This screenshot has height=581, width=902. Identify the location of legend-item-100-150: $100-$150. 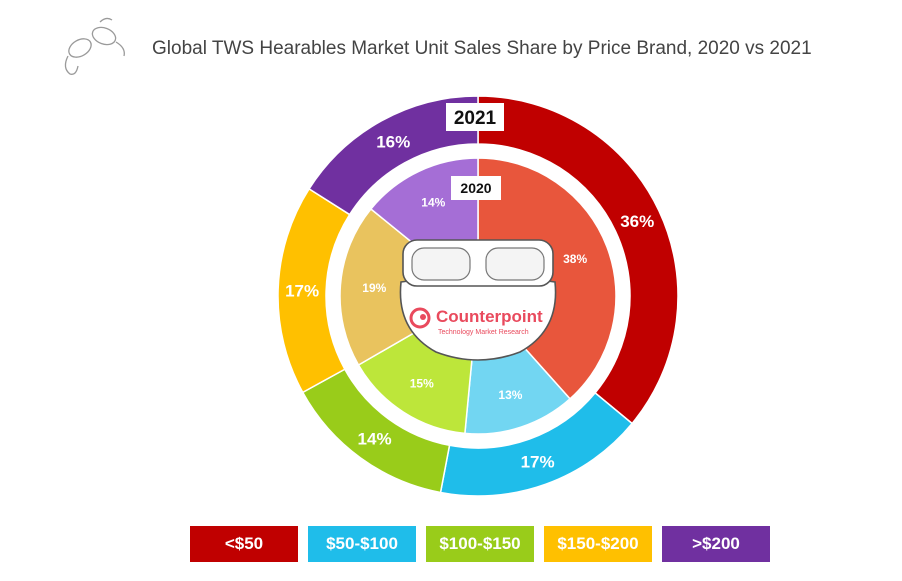
(480, 544).